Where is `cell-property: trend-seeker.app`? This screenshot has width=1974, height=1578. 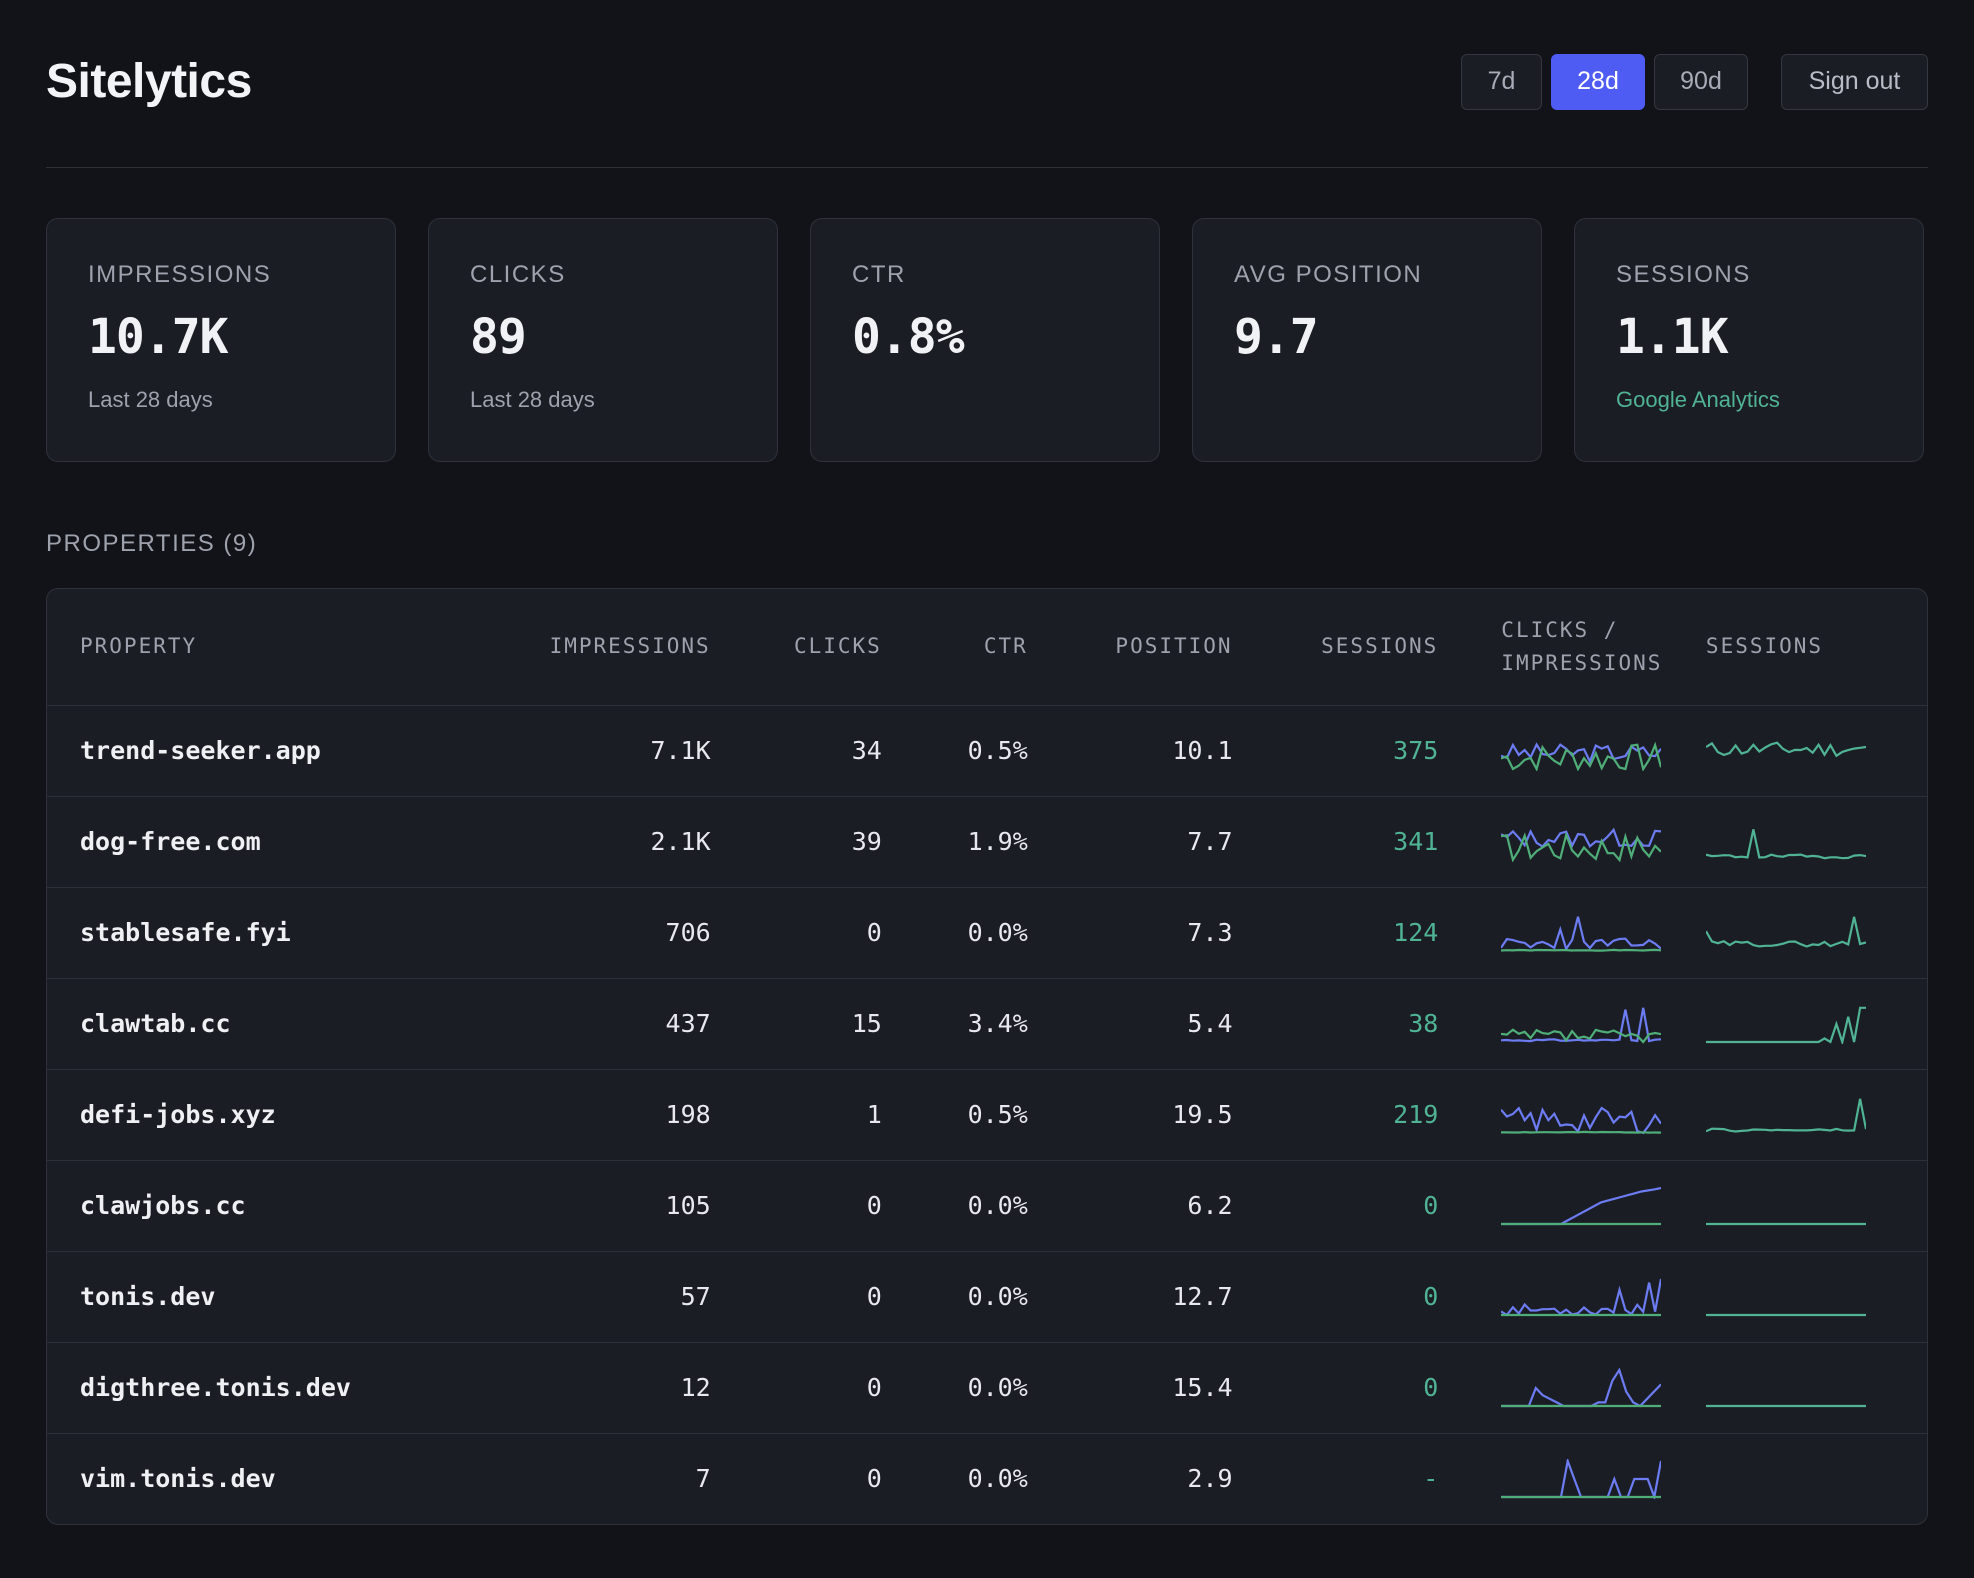 cell-property: trend-seeker.app is located at coordinates (200, 750).